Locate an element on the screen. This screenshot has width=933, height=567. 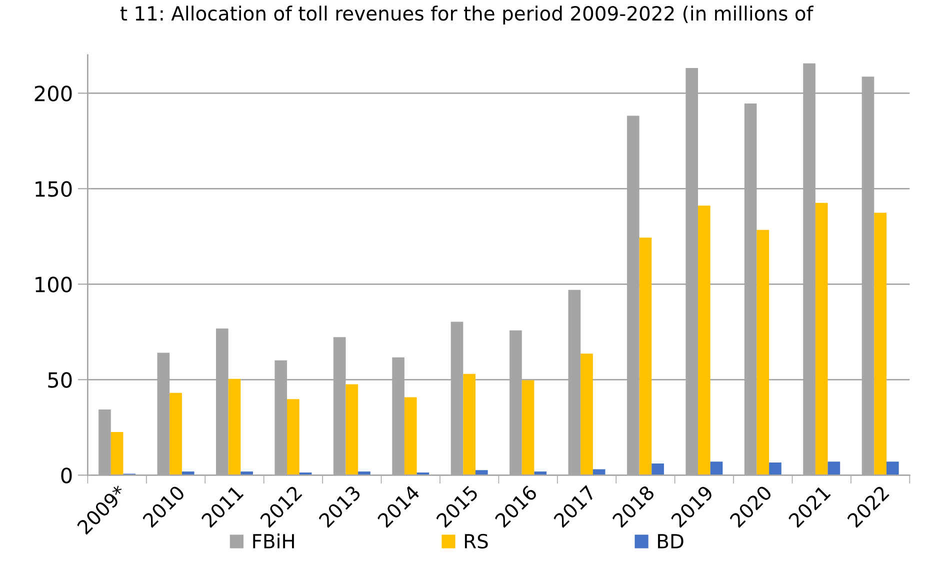
y-tick-label: 50 is located at coordinates (60, 380).